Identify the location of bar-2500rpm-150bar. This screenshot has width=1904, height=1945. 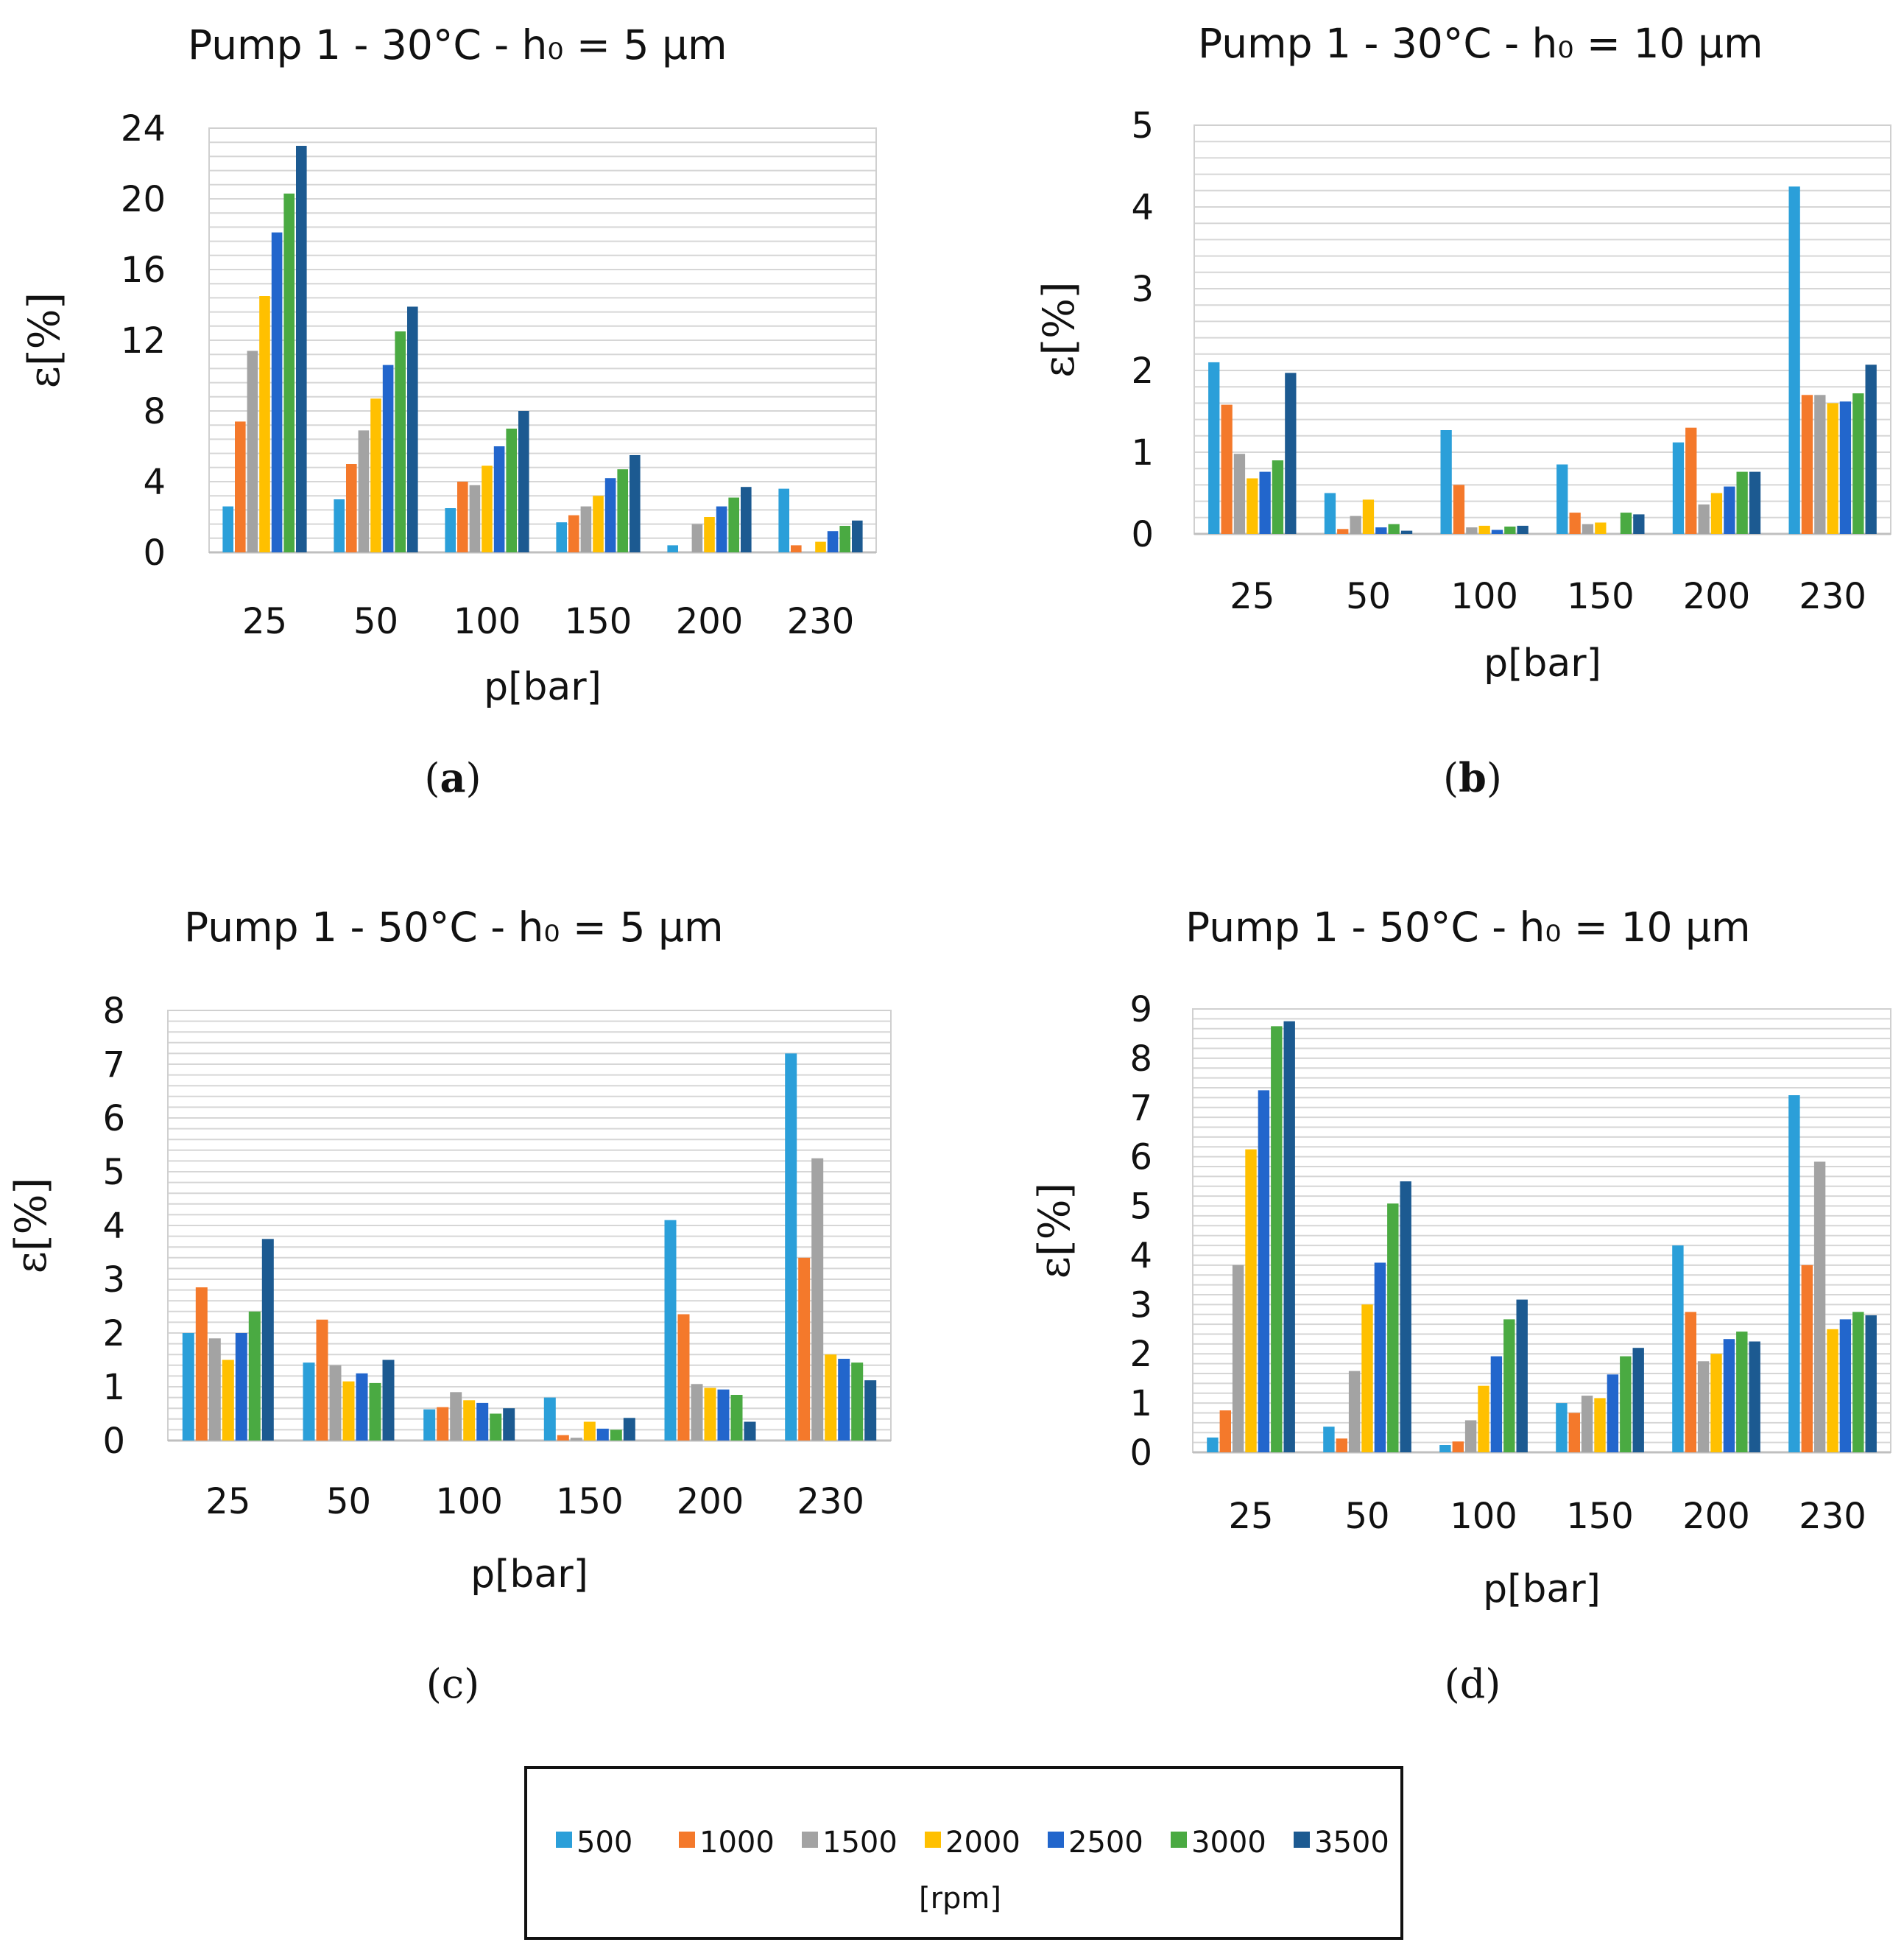
(1613, 1413).